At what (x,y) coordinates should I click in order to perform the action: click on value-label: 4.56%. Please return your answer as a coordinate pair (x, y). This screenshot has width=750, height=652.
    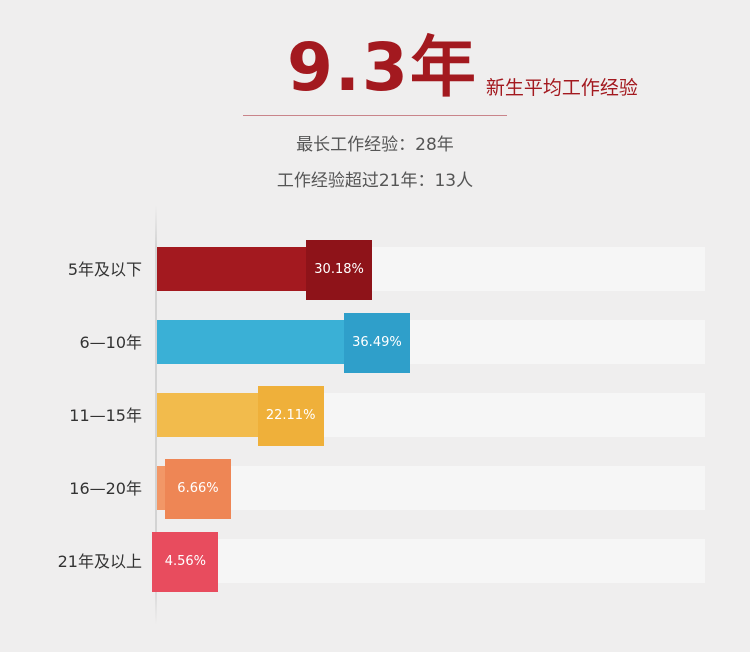
    Looking at the image, I should click on (185, 562).